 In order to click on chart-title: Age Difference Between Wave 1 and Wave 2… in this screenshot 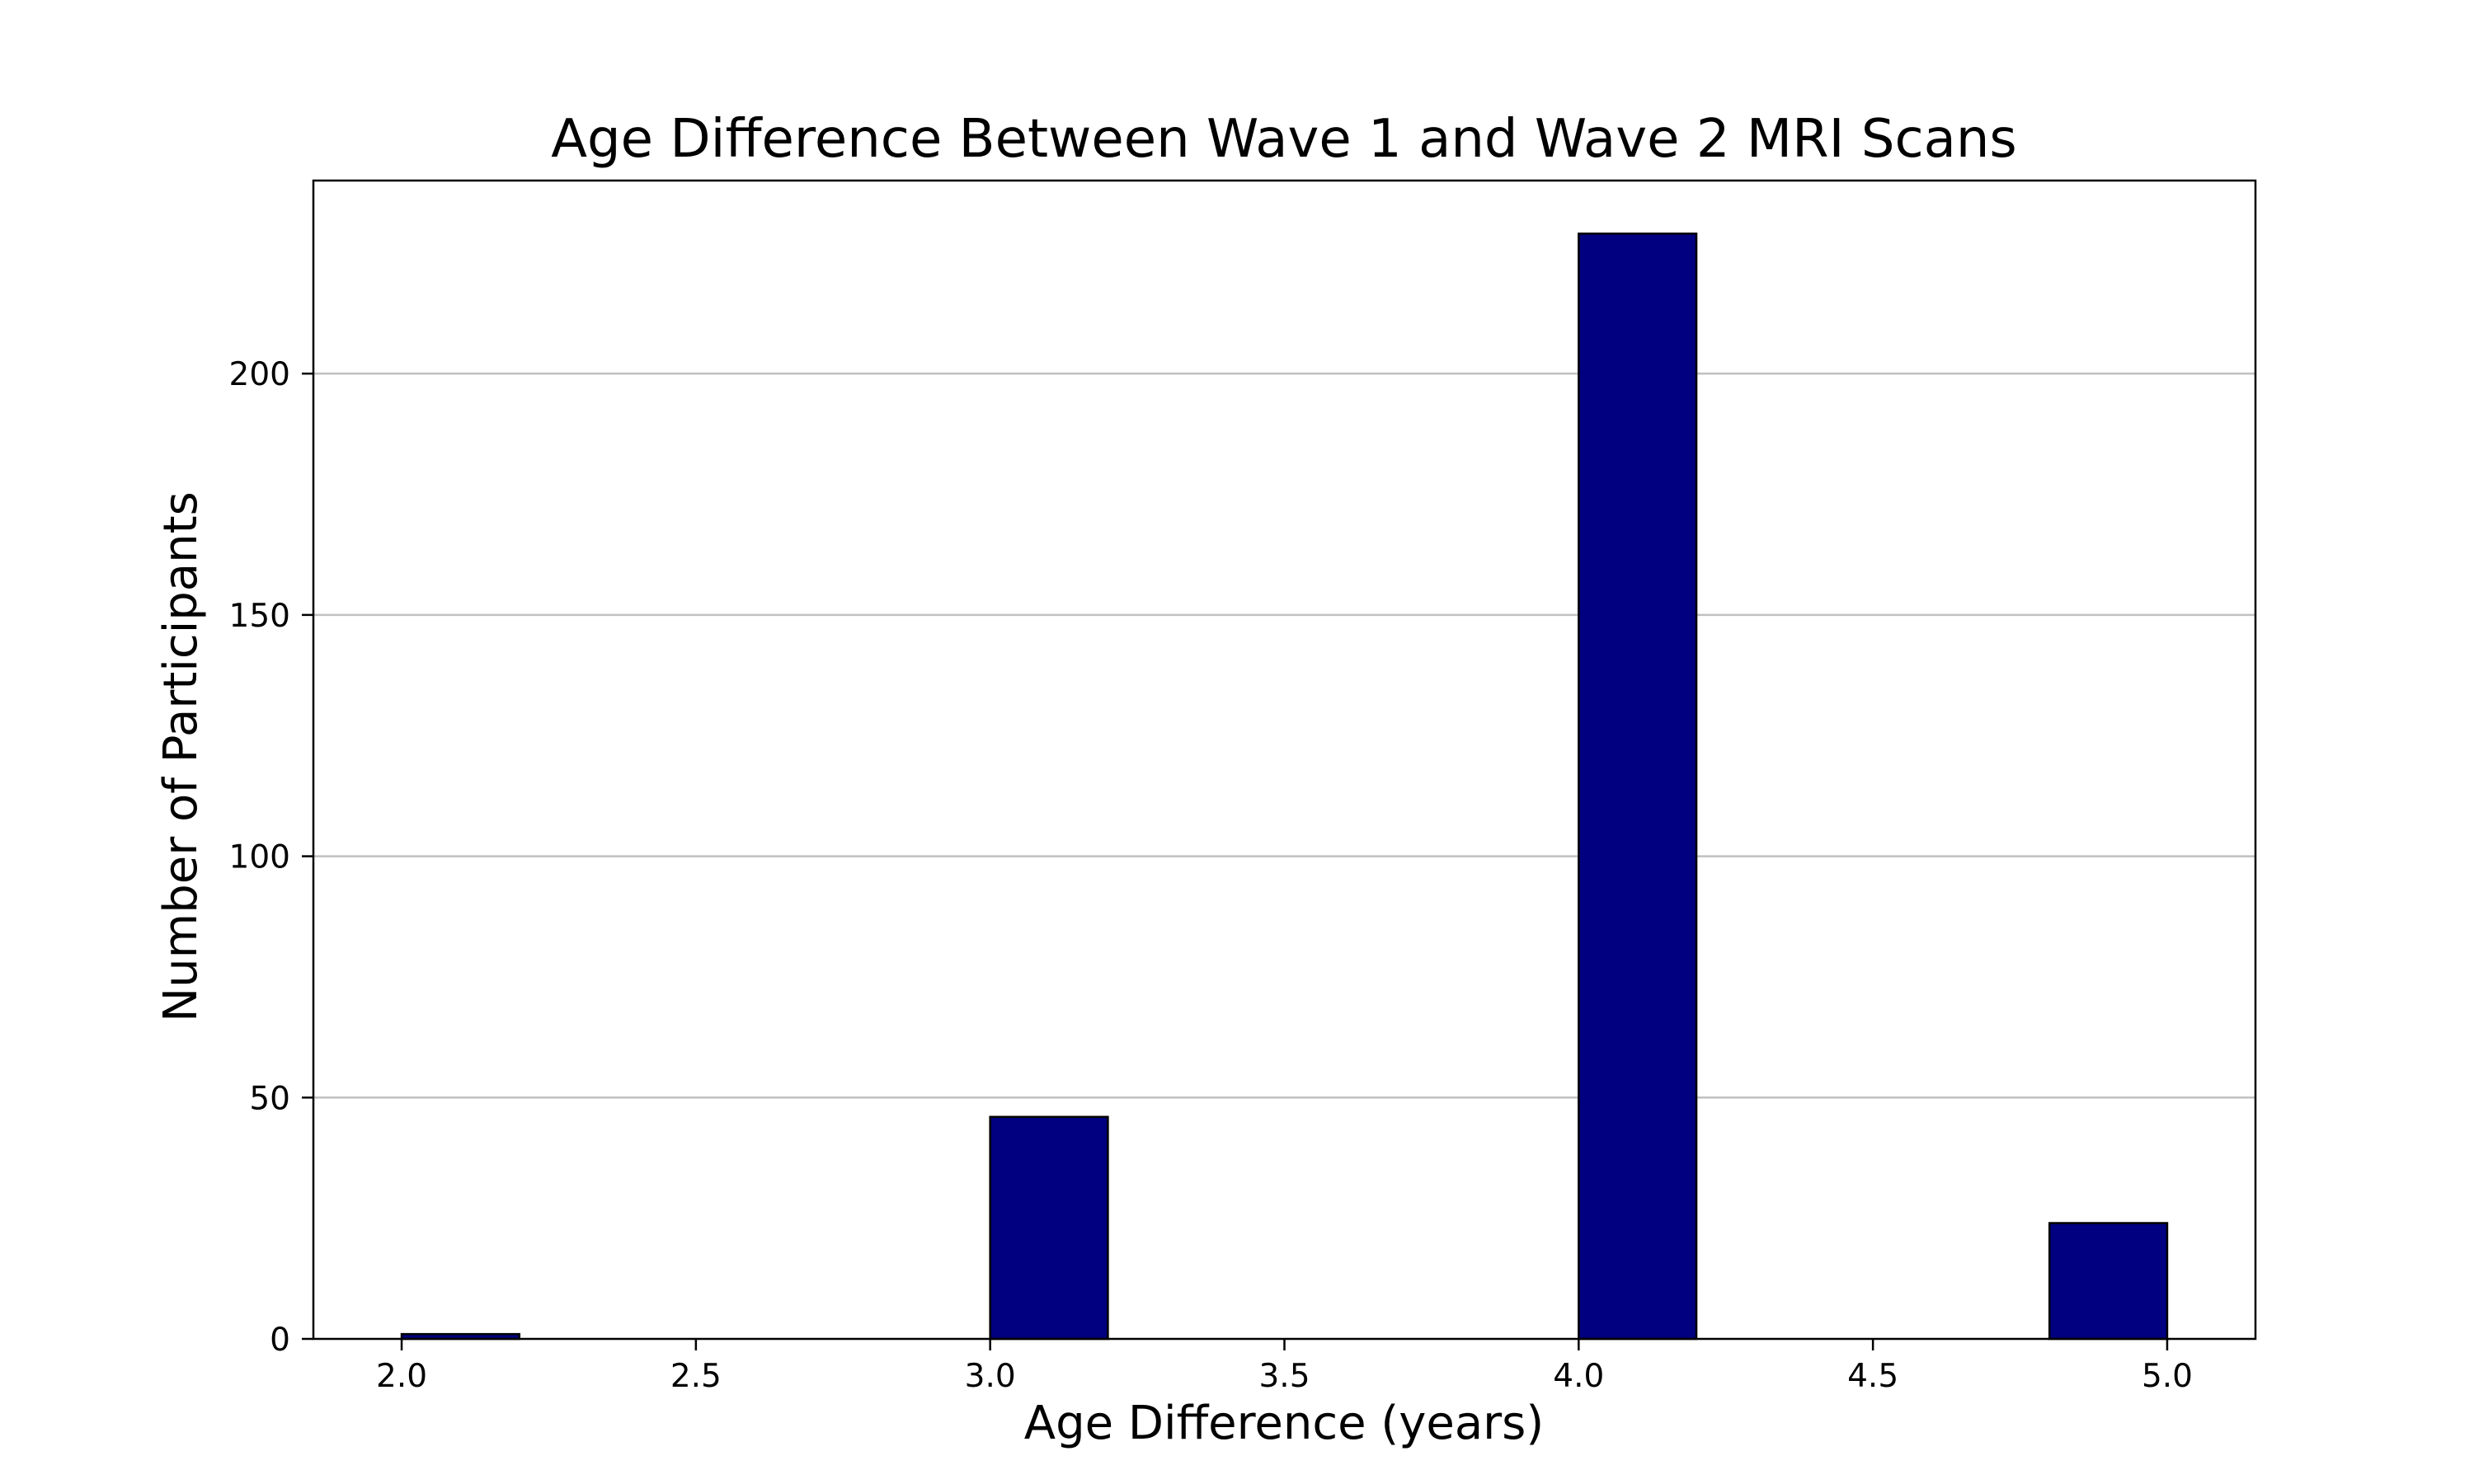, I will do `click(1284, 139)`.